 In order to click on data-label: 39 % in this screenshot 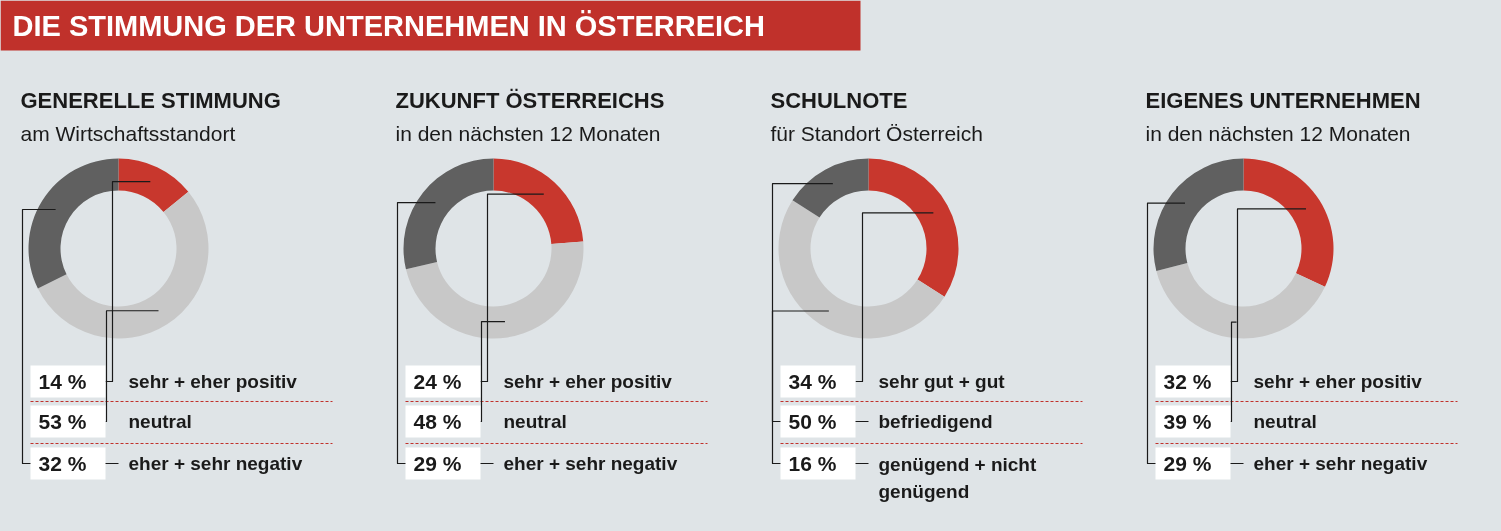, I will do `click(1187, 421)`.